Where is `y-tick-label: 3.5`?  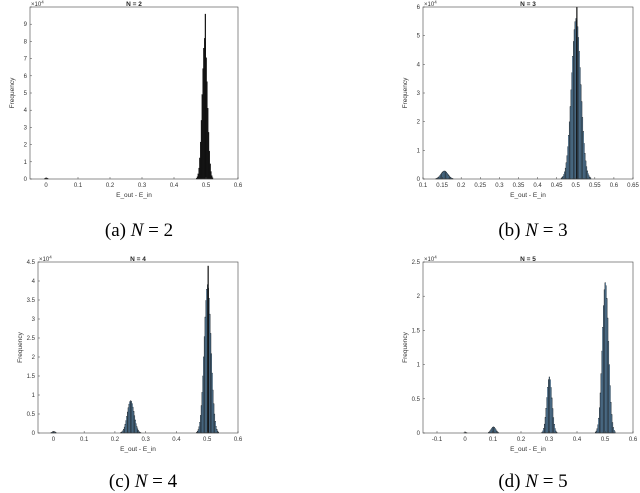 y-tick-label: 3.5 is located at coordinates (31, 301).